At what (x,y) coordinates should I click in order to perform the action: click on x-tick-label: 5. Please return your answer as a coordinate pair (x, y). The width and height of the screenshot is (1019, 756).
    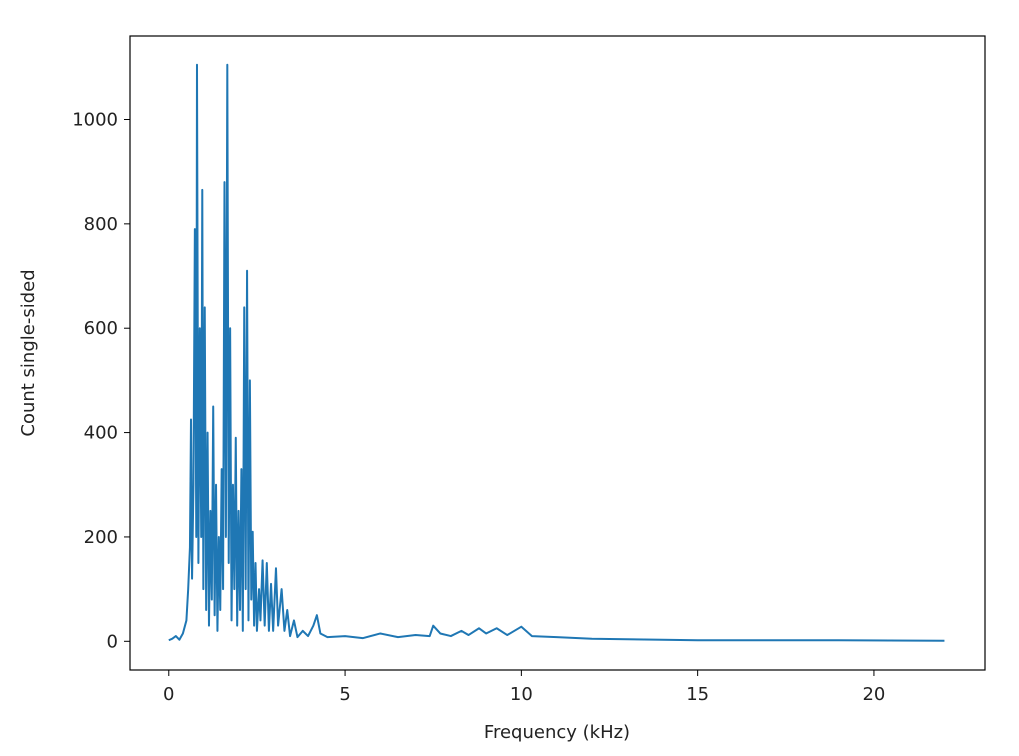
    Looking at the image, I should click on (344, 694).